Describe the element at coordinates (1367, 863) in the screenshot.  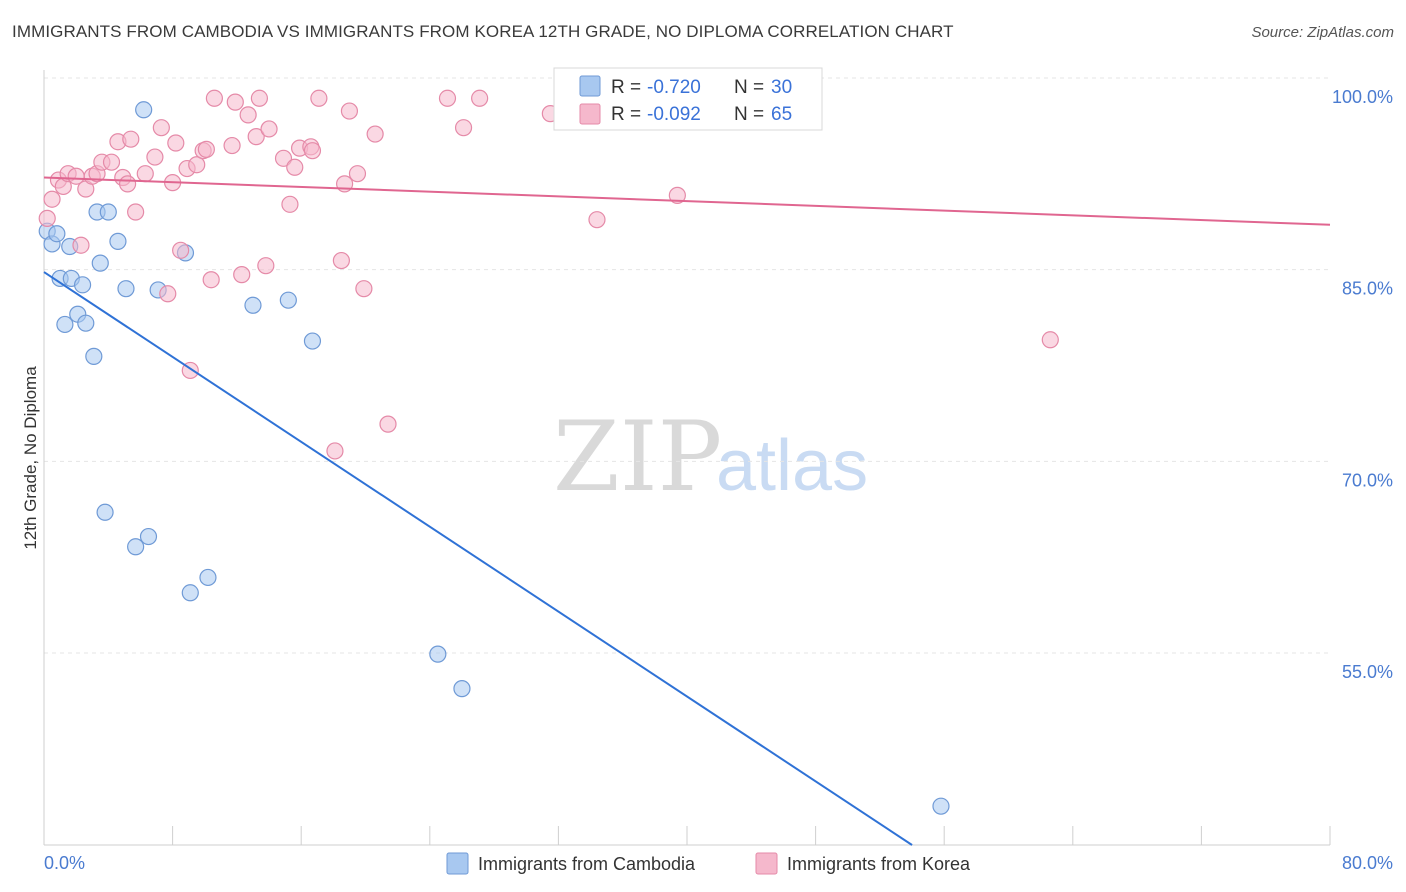
I see `x-tick-label-max: 80.0%` at that location.